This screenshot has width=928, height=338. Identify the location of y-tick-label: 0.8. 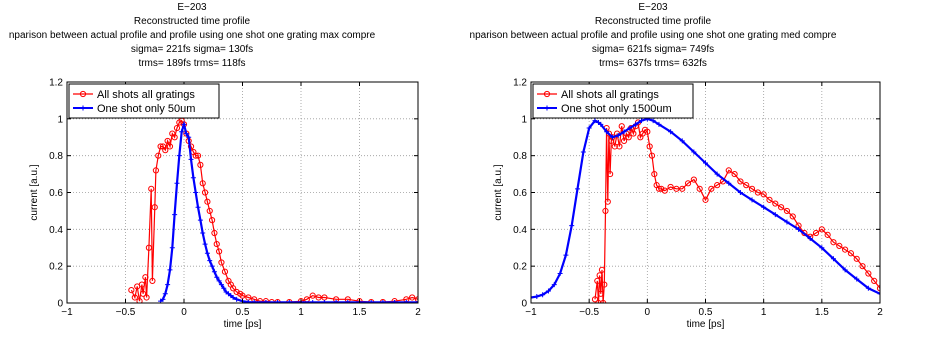
(56, 156).